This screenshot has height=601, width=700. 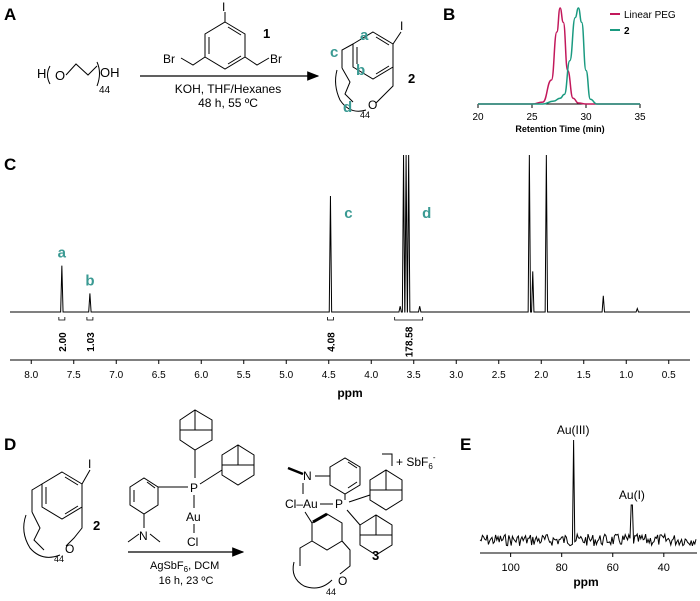 I want to click on p31-x-label: ppm, so click(x=585, y=582).